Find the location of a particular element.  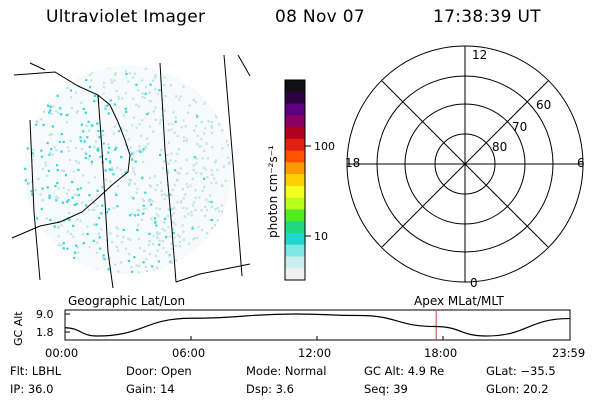

ip-status: IP: 36.0 is located at coordinates (32, 389).